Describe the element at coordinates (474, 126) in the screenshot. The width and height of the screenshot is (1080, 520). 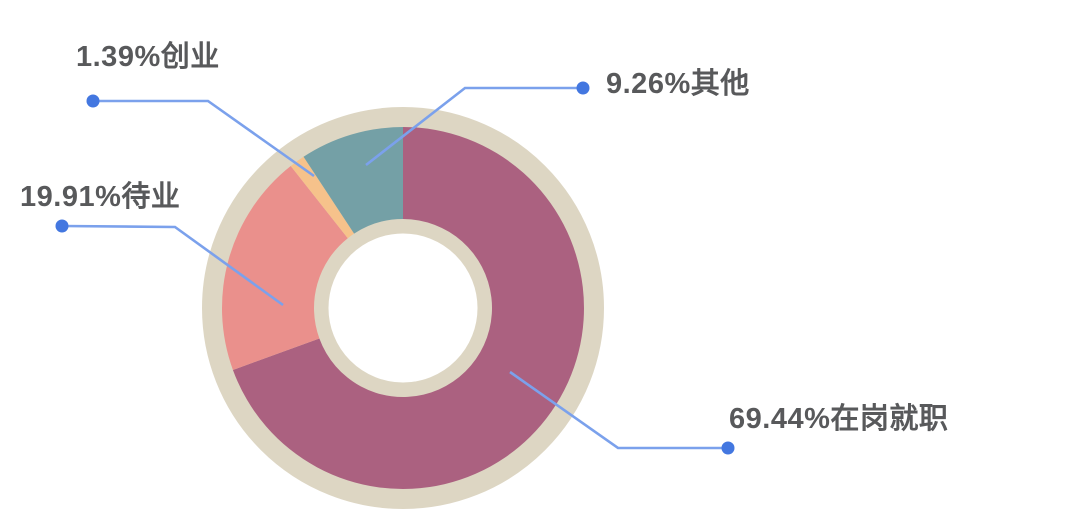
I see `callout-line-qita` at that location.